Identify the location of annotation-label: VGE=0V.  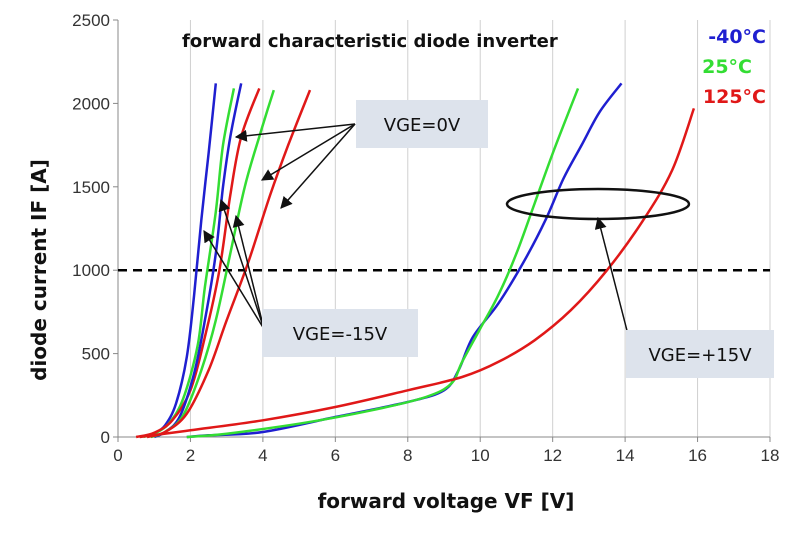
(422, 125).